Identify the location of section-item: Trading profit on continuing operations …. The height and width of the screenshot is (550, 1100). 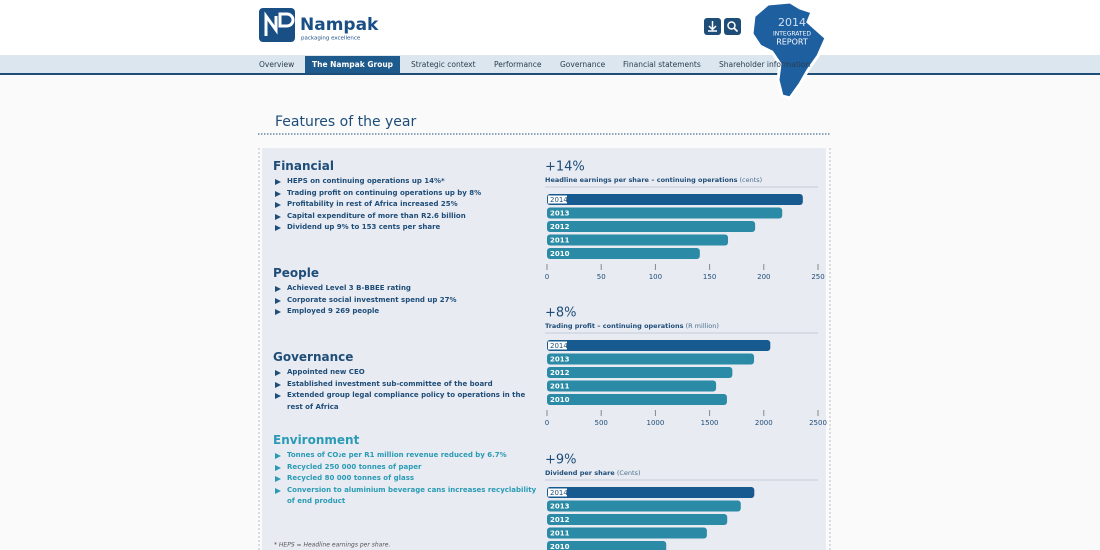
(405, 194).